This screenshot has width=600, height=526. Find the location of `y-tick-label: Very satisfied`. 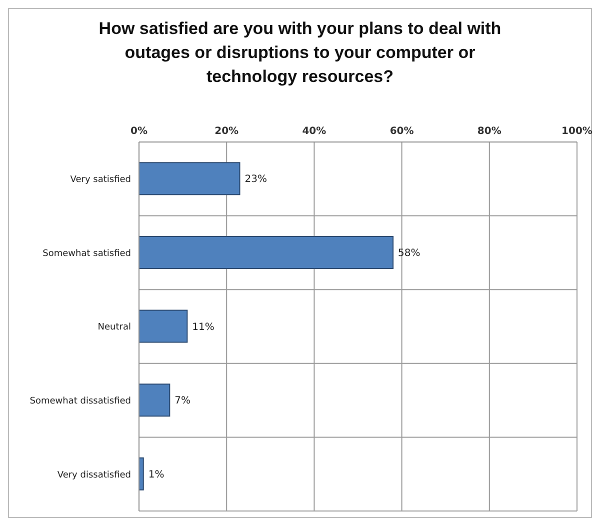

y-tick-label: Very satisfied is located at coordinates (100, 180).